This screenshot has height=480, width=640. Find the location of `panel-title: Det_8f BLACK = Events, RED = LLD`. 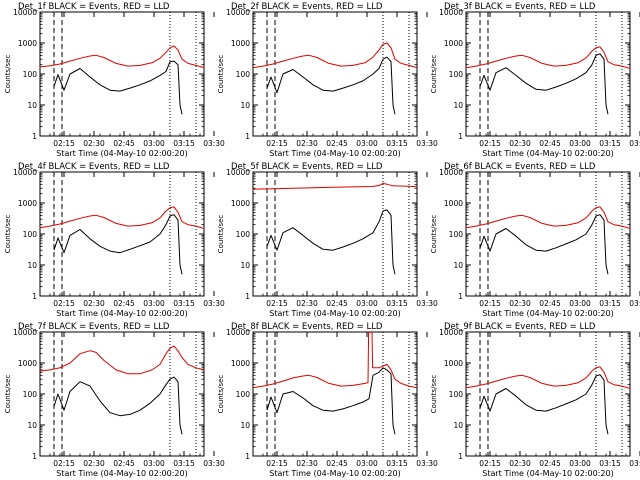

panel-title: Det_8f BLACK = Events, RED = LLD is located at coordinates (307, 327).